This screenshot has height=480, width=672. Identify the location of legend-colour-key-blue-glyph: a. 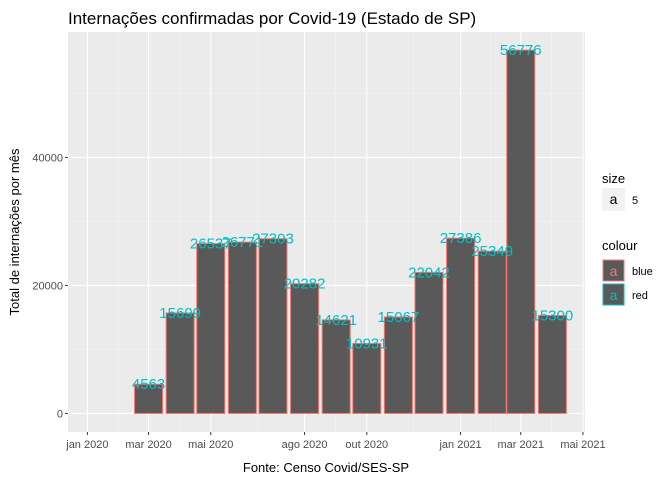
(614, 271).